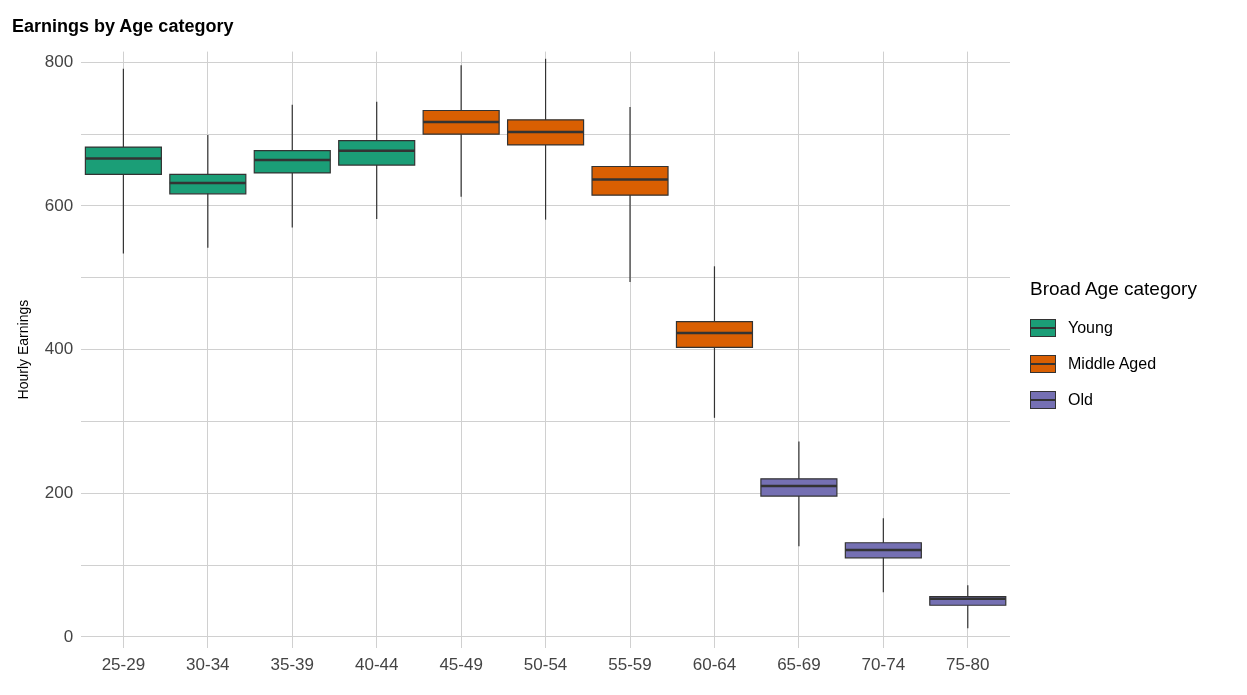  I want to click on legend-label: Old, so click(1080, 400).